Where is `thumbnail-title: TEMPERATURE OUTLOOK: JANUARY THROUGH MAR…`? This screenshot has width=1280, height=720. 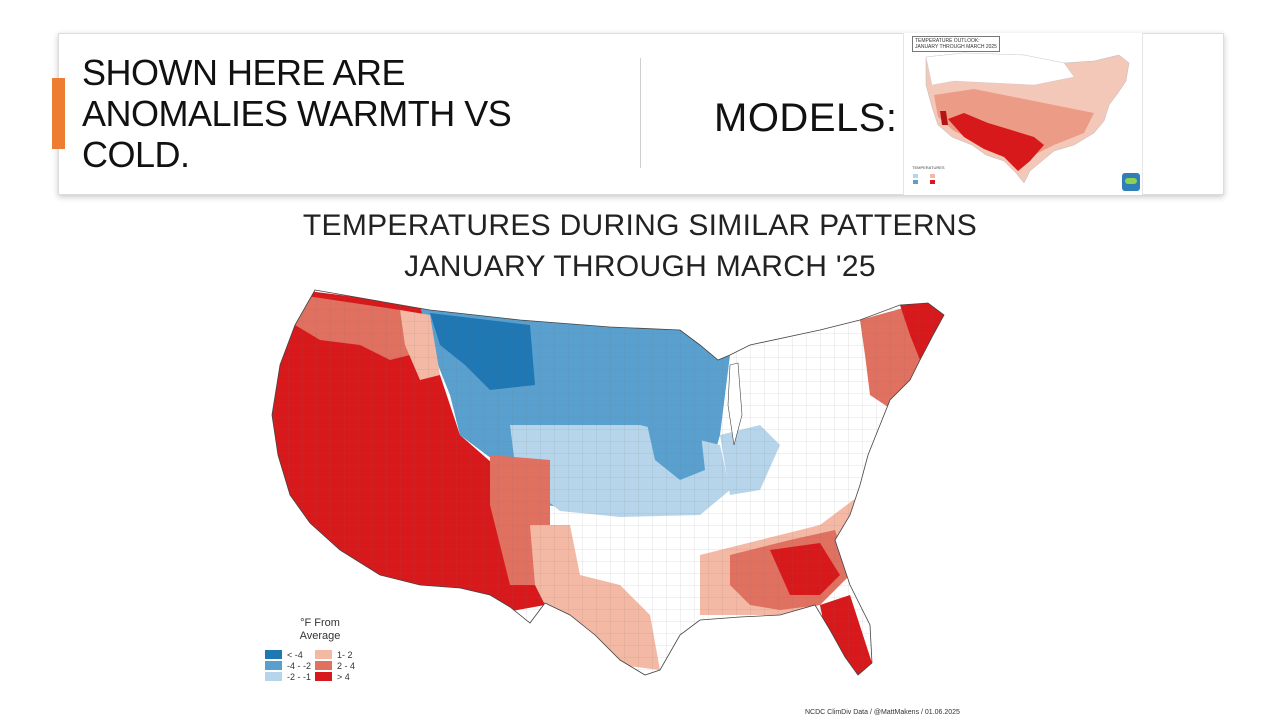
thumbnail-title: TEMPERATURE OUTLOOK: JANUARY THROUGH MAR… is located at coordinates (956, 44).